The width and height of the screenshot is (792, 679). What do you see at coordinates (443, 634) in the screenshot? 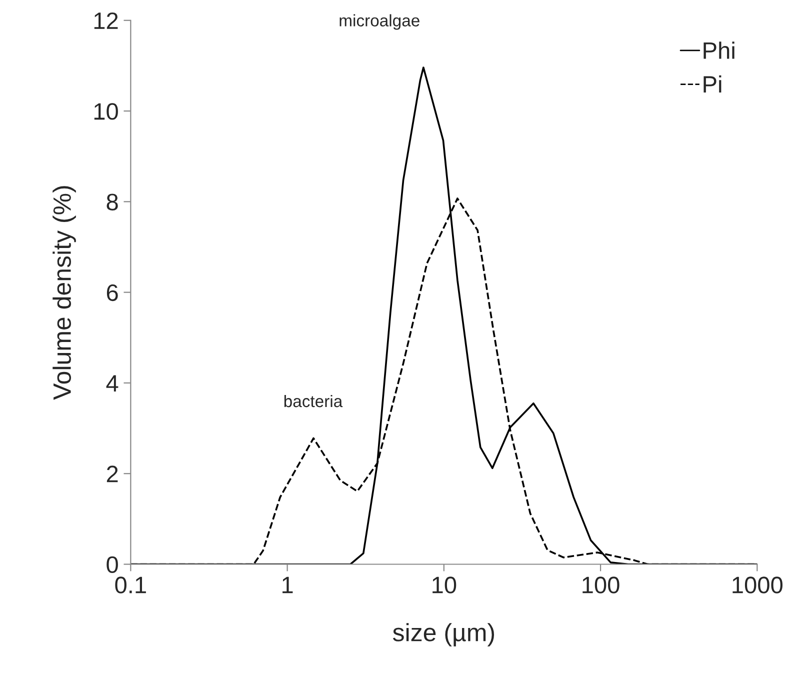
I see `x-axis-title: size (µm)` at bounding box center [443, 634].